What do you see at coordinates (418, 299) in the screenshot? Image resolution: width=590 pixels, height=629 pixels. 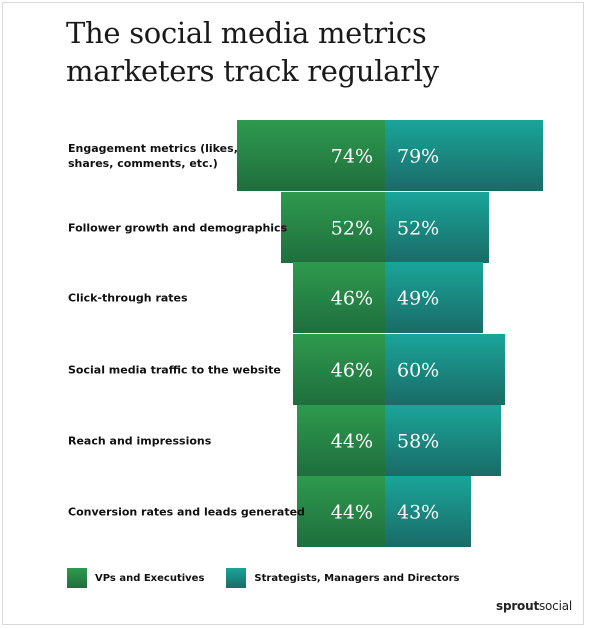 I see `value-label-strategists: 49%` at bounding box center [418, 299].